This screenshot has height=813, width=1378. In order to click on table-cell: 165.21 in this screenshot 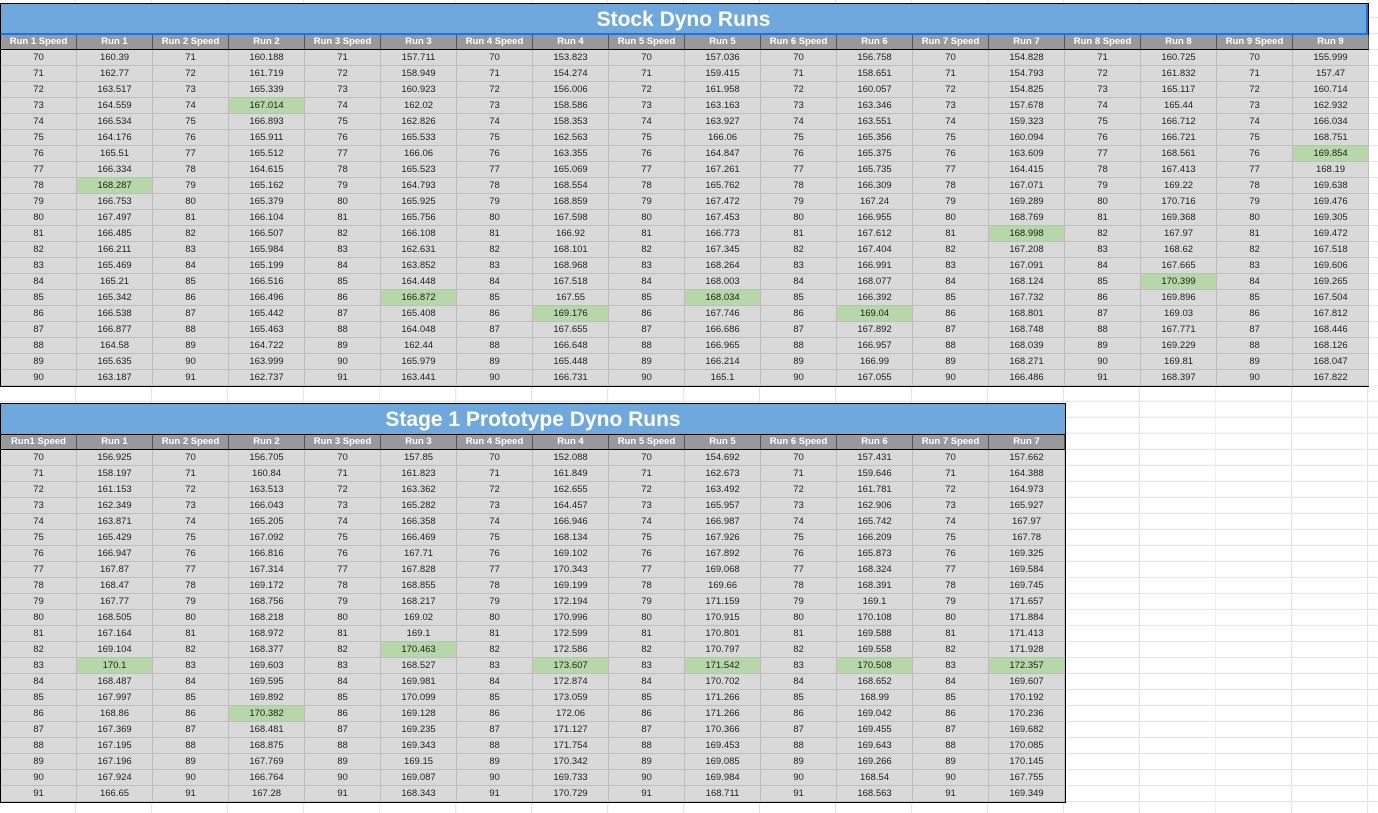, I will do `click(115, 282)`.